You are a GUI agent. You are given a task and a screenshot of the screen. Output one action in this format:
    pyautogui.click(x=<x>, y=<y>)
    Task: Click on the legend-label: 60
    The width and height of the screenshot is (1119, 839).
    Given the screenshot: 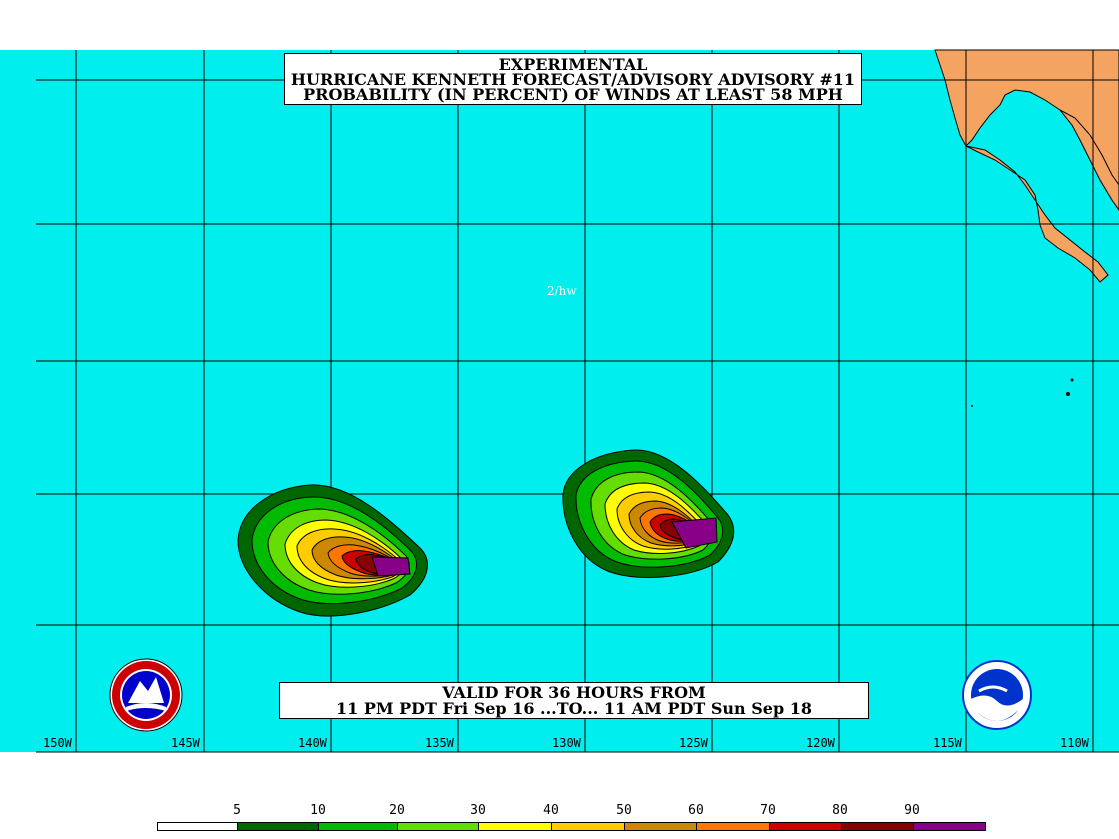 What is the action you would take?
    pyautogui.click(x=696, y=810)
    